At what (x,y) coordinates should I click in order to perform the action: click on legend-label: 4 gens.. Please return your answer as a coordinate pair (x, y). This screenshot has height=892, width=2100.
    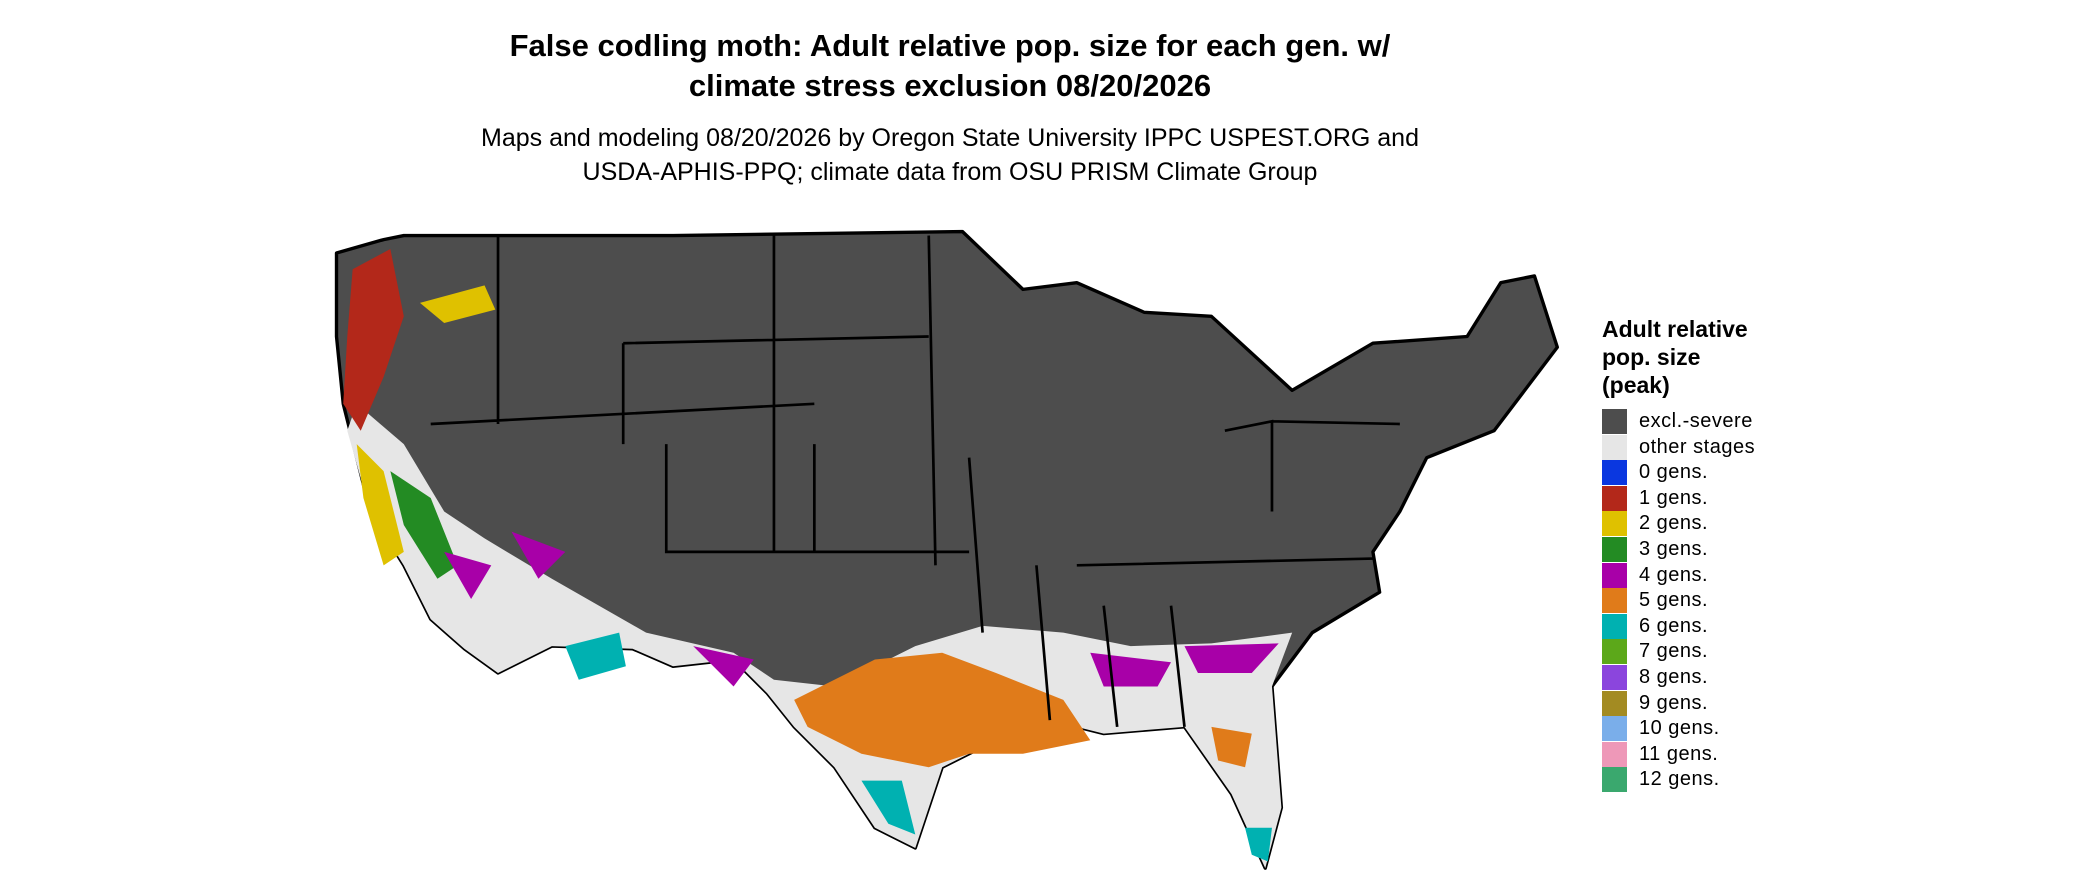
    Looking at the image, I should click on (1674, 574).